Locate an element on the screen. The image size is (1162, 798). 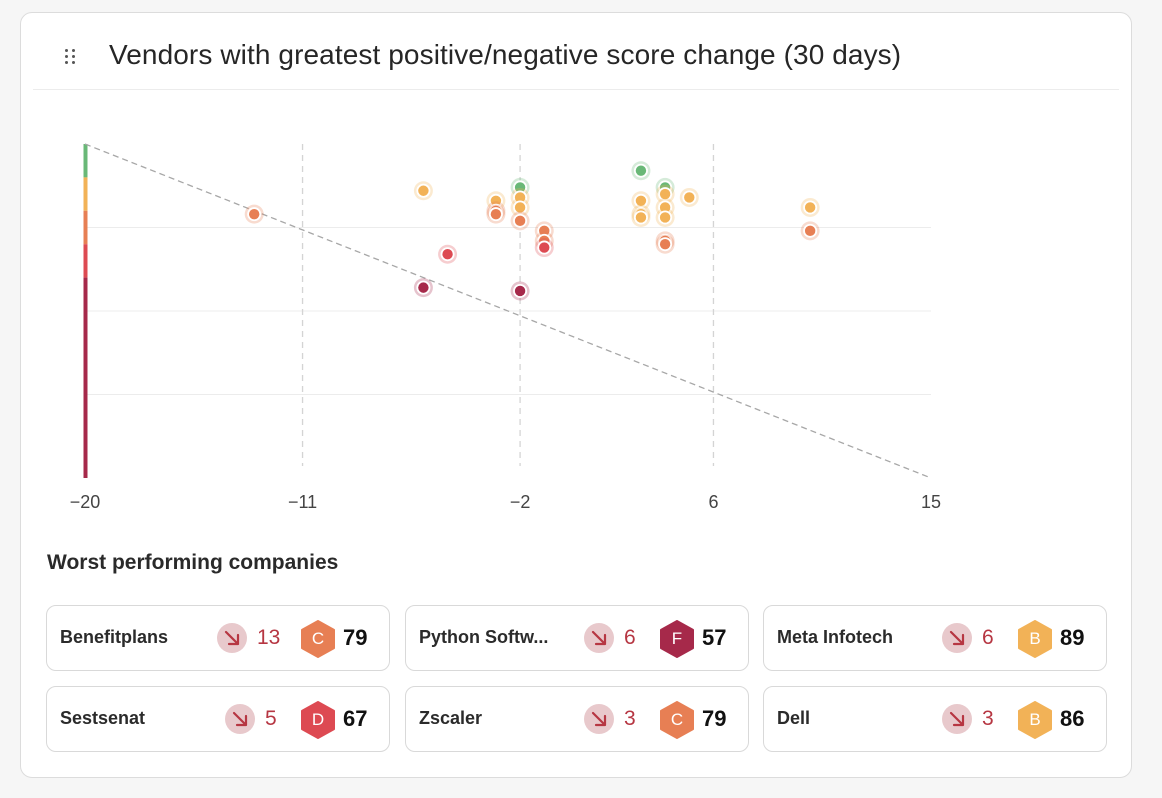
worst-company-tile: Zscaler 3 C 79 is located at coordinates (577, 719).